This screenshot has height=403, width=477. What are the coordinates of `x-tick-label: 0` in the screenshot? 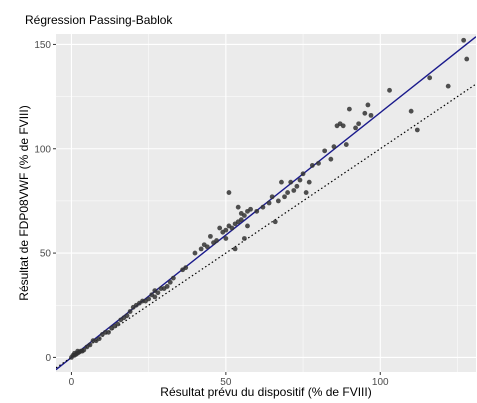 It's located at (72, 382).